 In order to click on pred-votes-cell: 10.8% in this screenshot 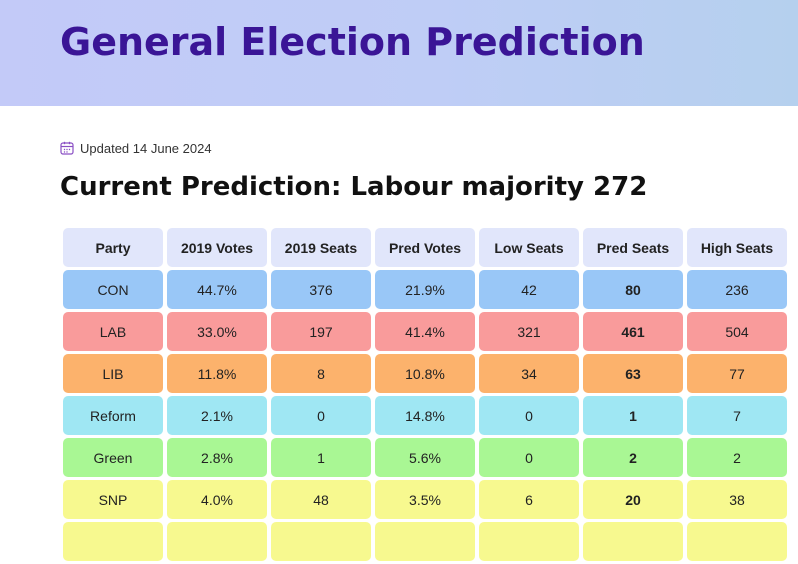, I will do `click(425, 373)`.